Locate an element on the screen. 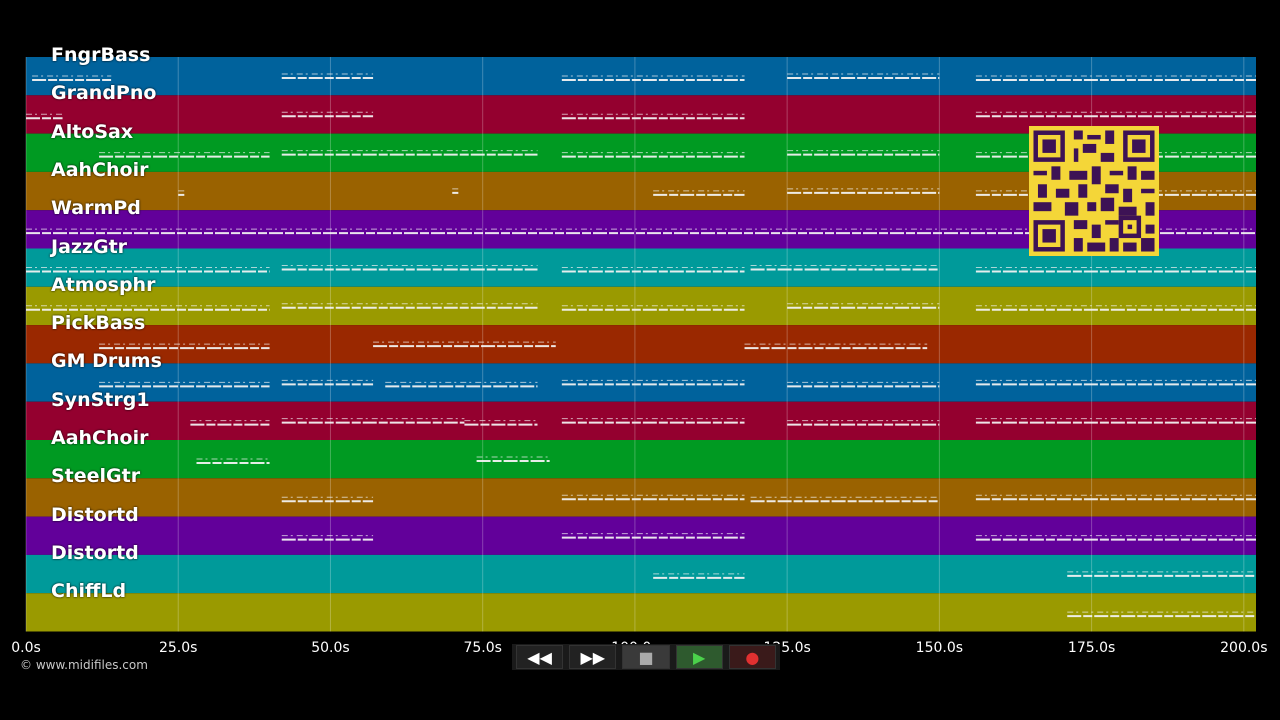  fast-forward-button: ▶▶ is located at coordinates (593, 657).